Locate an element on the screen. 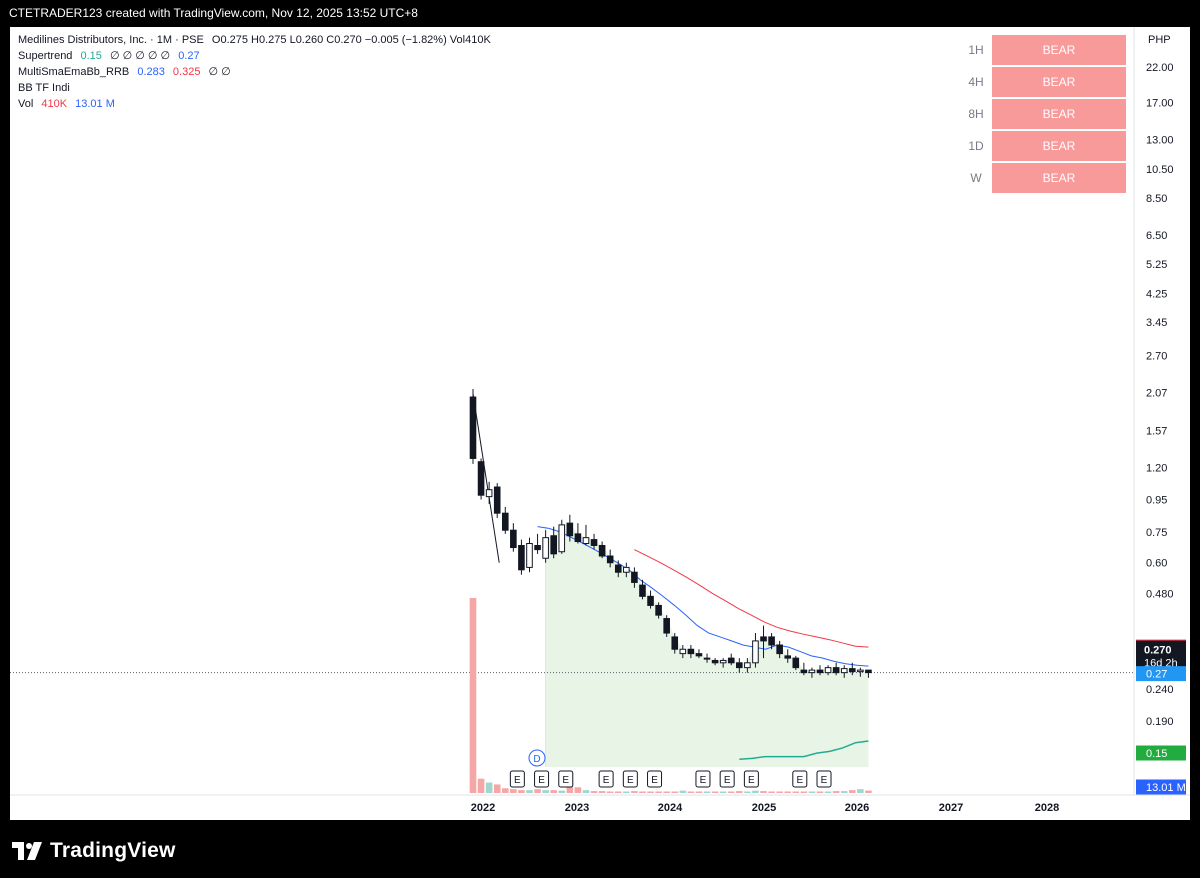 The width and height of the screenshot is (1200, 878). multi-empty-values: ∅ ∅ is located at coordinates (219, 72).